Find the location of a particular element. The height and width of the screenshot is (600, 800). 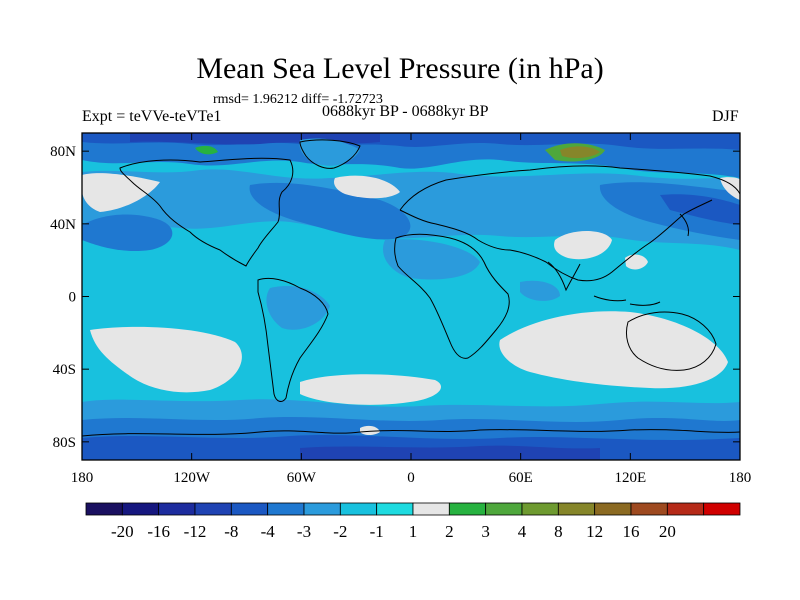

colorbar-label: 12 is located at coordinates (594, 531).